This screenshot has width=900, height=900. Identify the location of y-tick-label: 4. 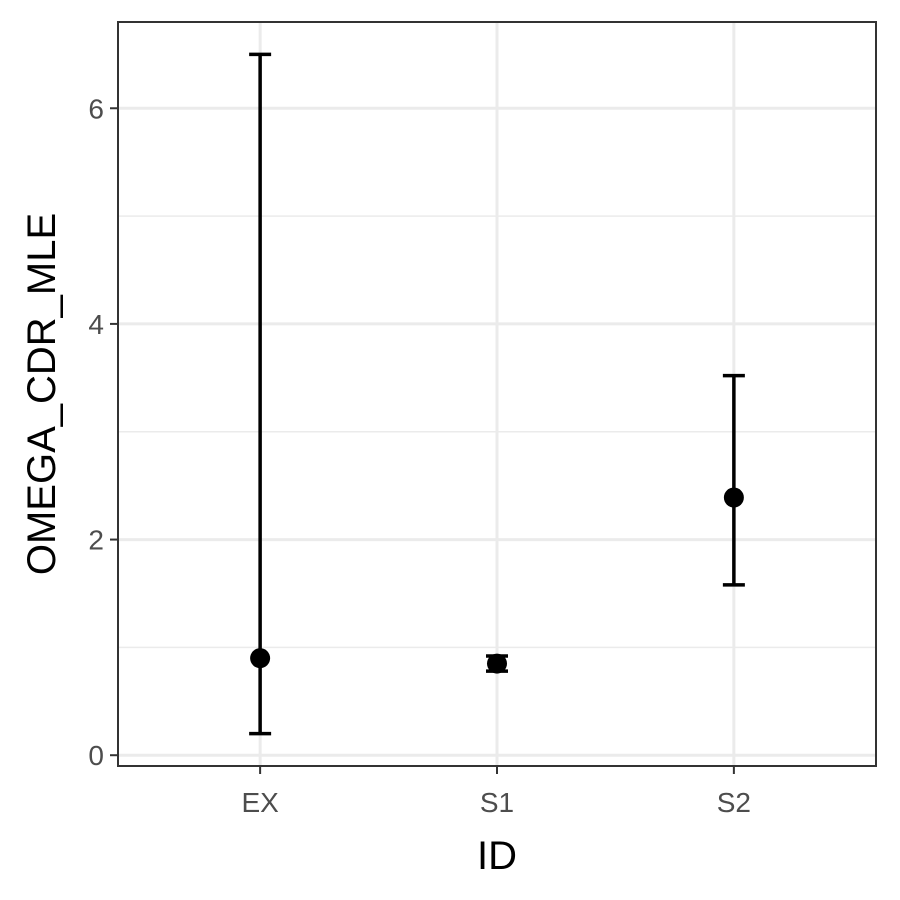
(96, 324).